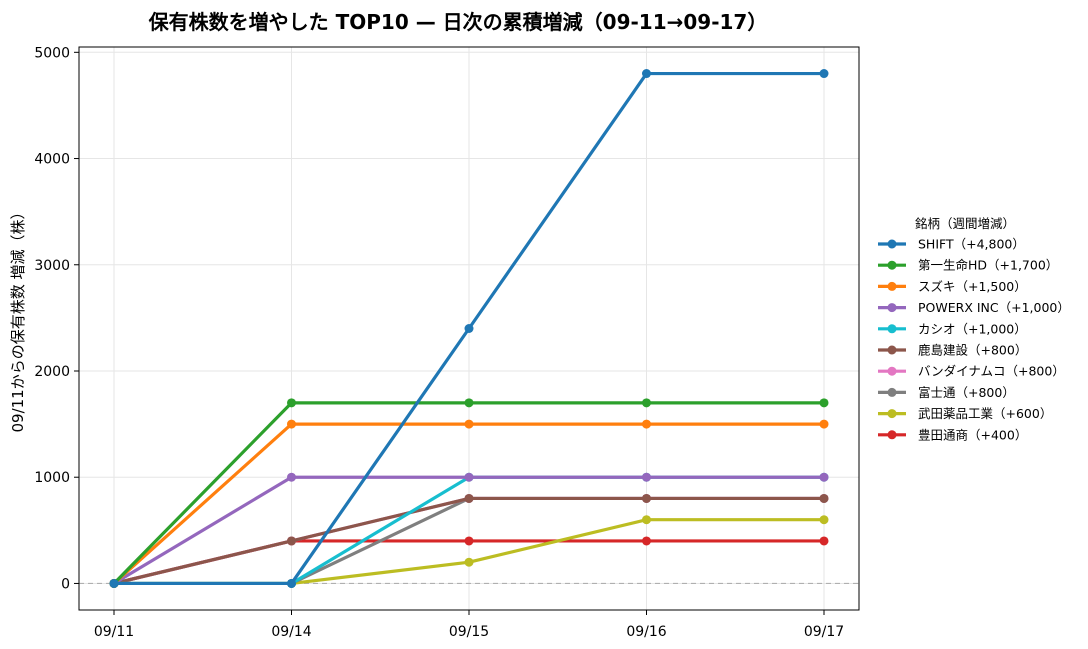  I want to click on y-tick-label: 3000, so click(52, 266).